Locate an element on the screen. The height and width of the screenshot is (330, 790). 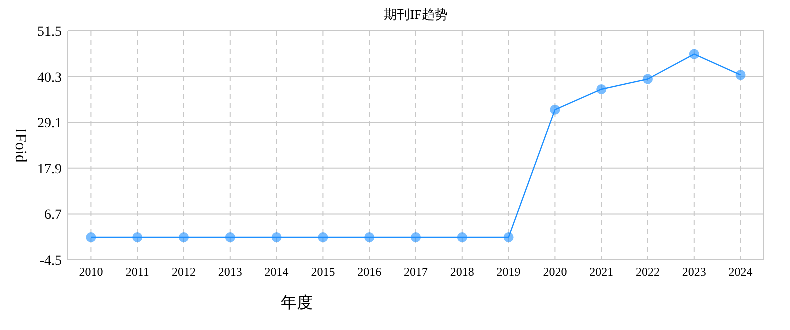
x-tick-label: 2017 is located at coordinates (416, 272).